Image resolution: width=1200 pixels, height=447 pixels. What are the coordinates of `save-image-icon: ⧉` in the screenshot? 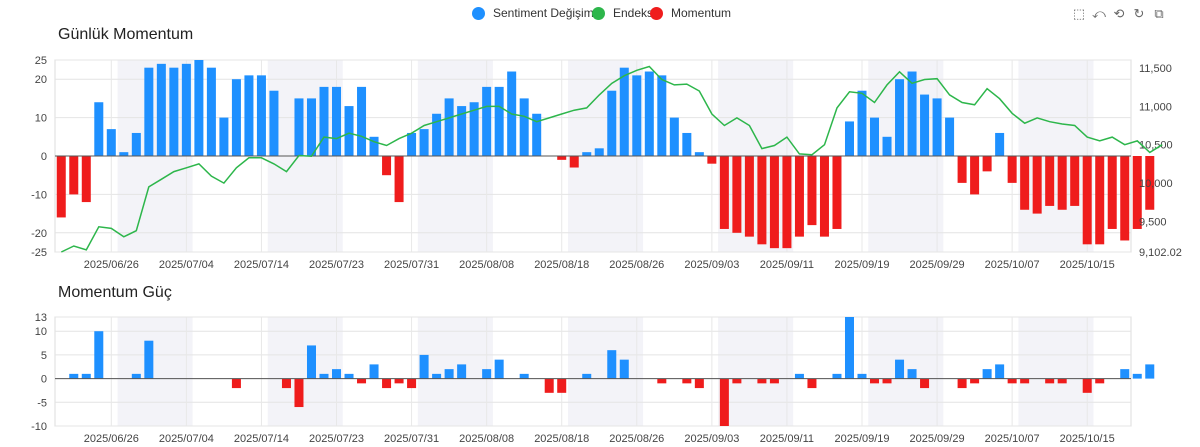 It's located at (1159, 13).